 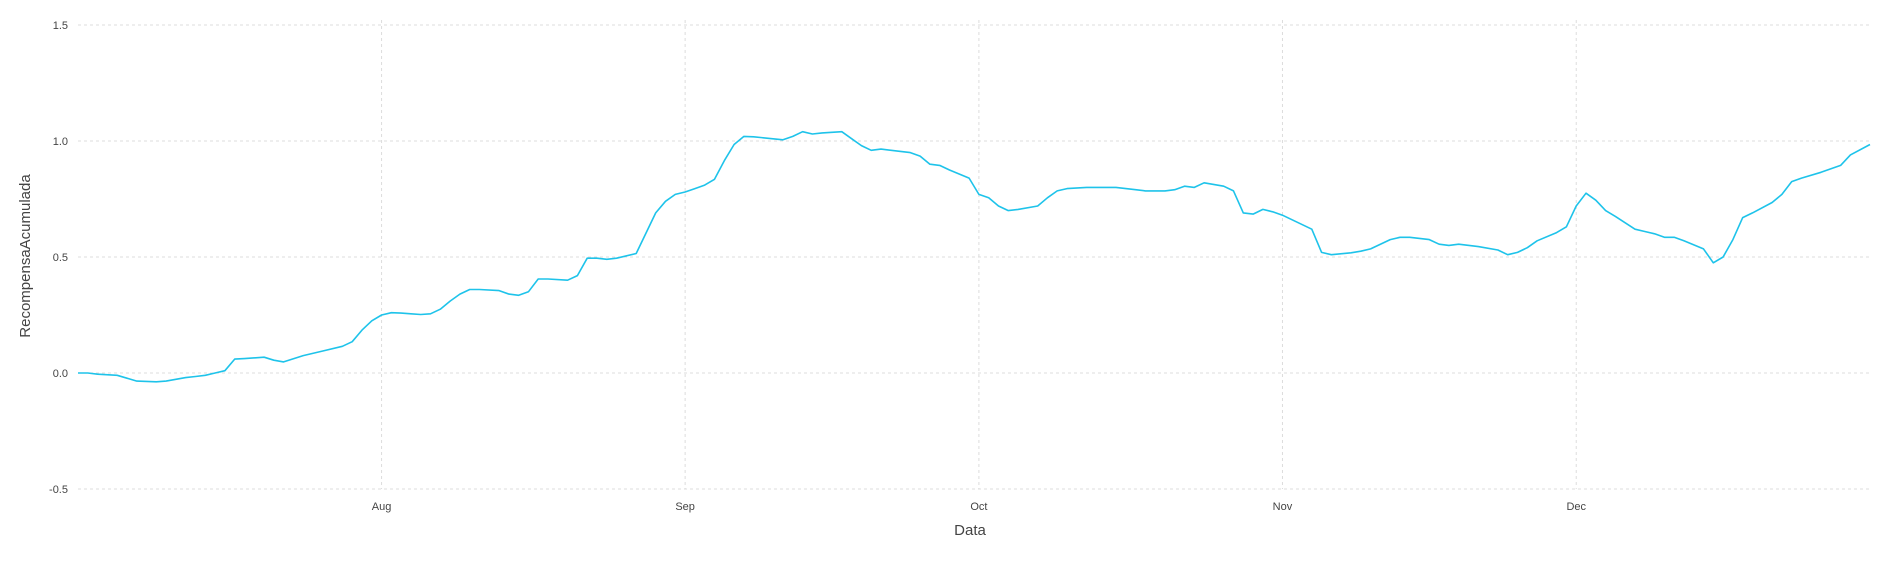 I want to click on y-axis-ticks: -0.5 0.0 0.5 1.0 1.5, so click(x=58, y=258).